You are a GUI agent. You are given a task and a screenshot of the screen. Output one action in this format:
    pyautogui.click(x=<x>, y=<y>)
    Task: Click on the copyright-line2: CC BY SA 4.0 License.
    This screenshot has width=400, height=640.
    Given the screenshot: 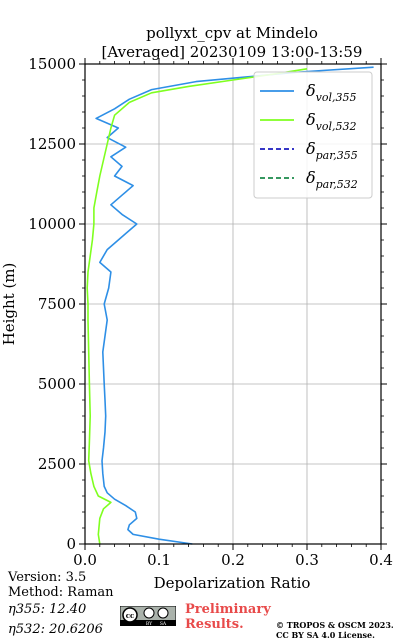 What is the action you would take?
    pyautogui.click(x=325, y=635)
    